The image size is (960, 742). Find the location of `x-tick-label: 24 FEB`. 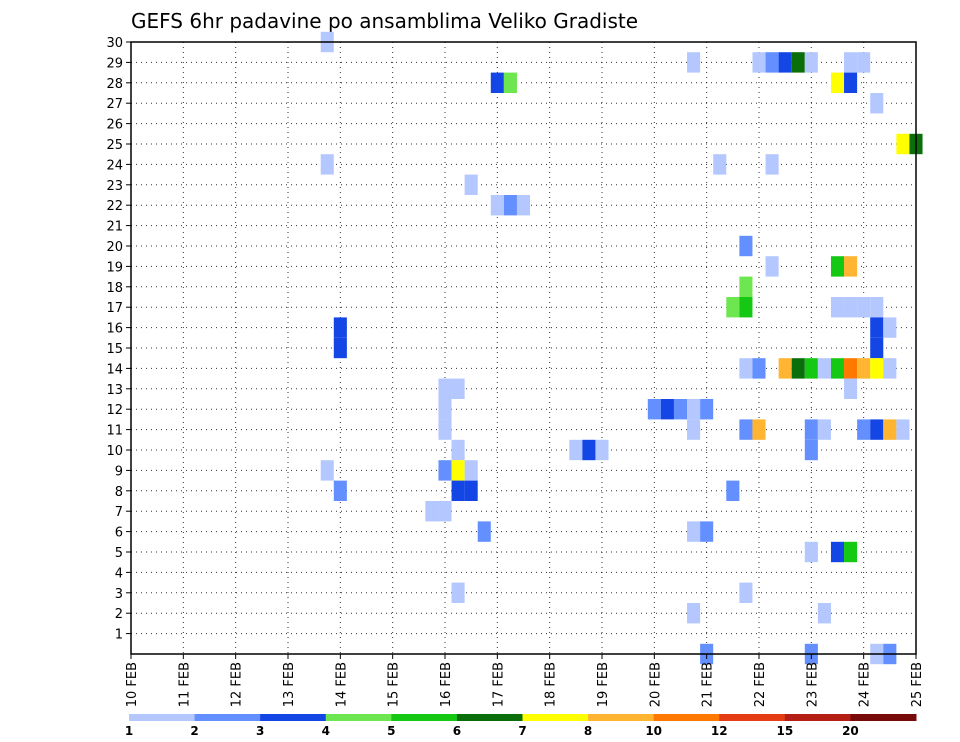

x-tick-label: 24 FEB is located at coordinates (865, 684).